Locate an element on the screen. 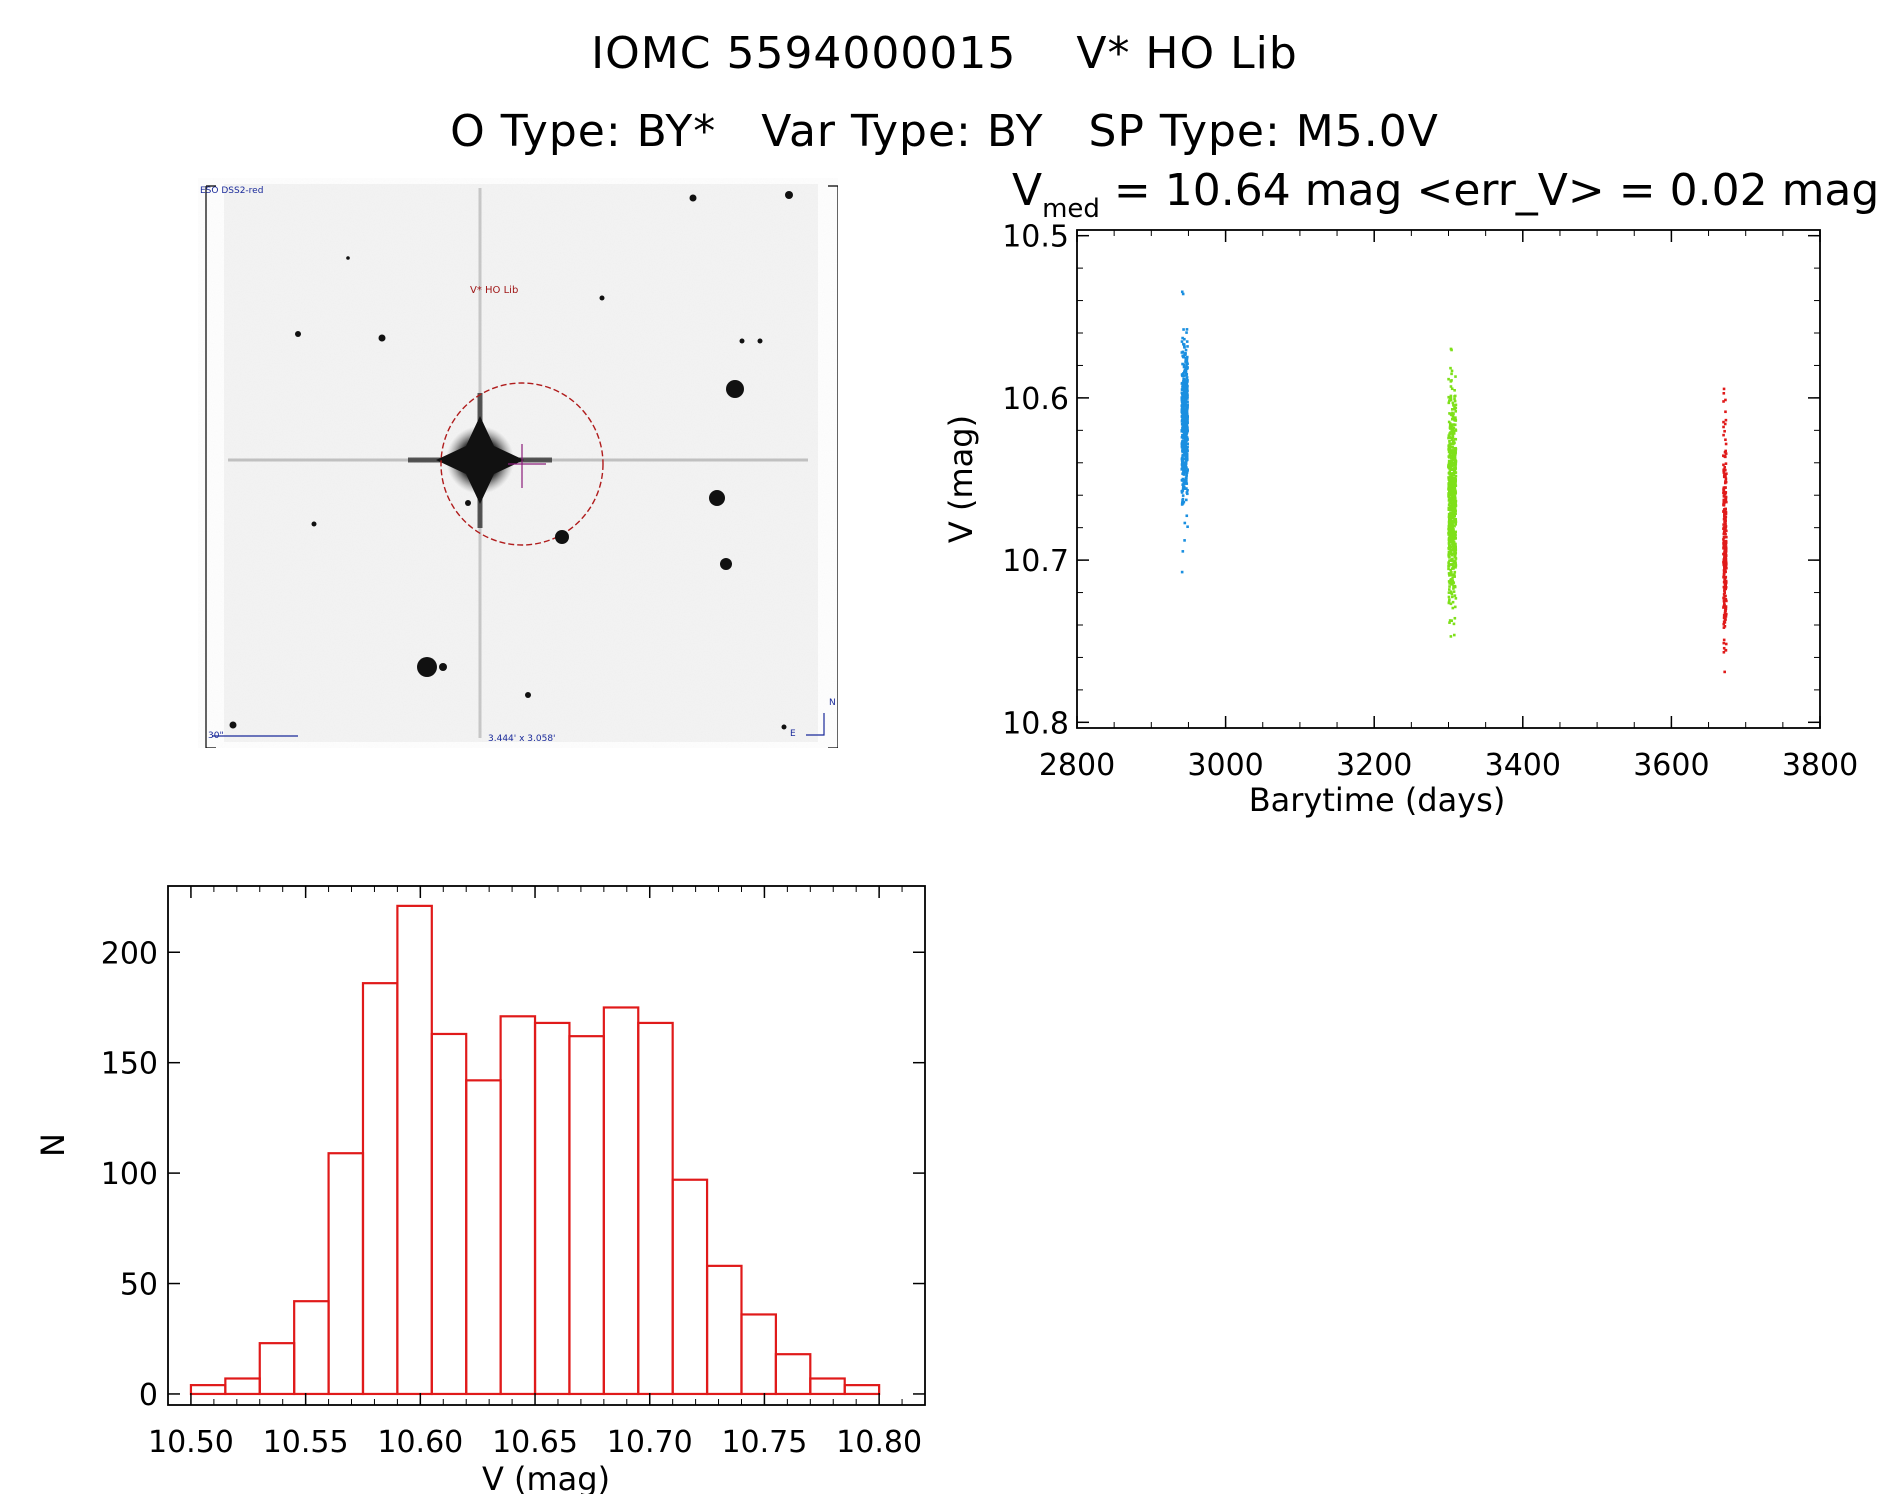  fov-label: 3.444' x 3.058' is located at coordinates (522, 739).